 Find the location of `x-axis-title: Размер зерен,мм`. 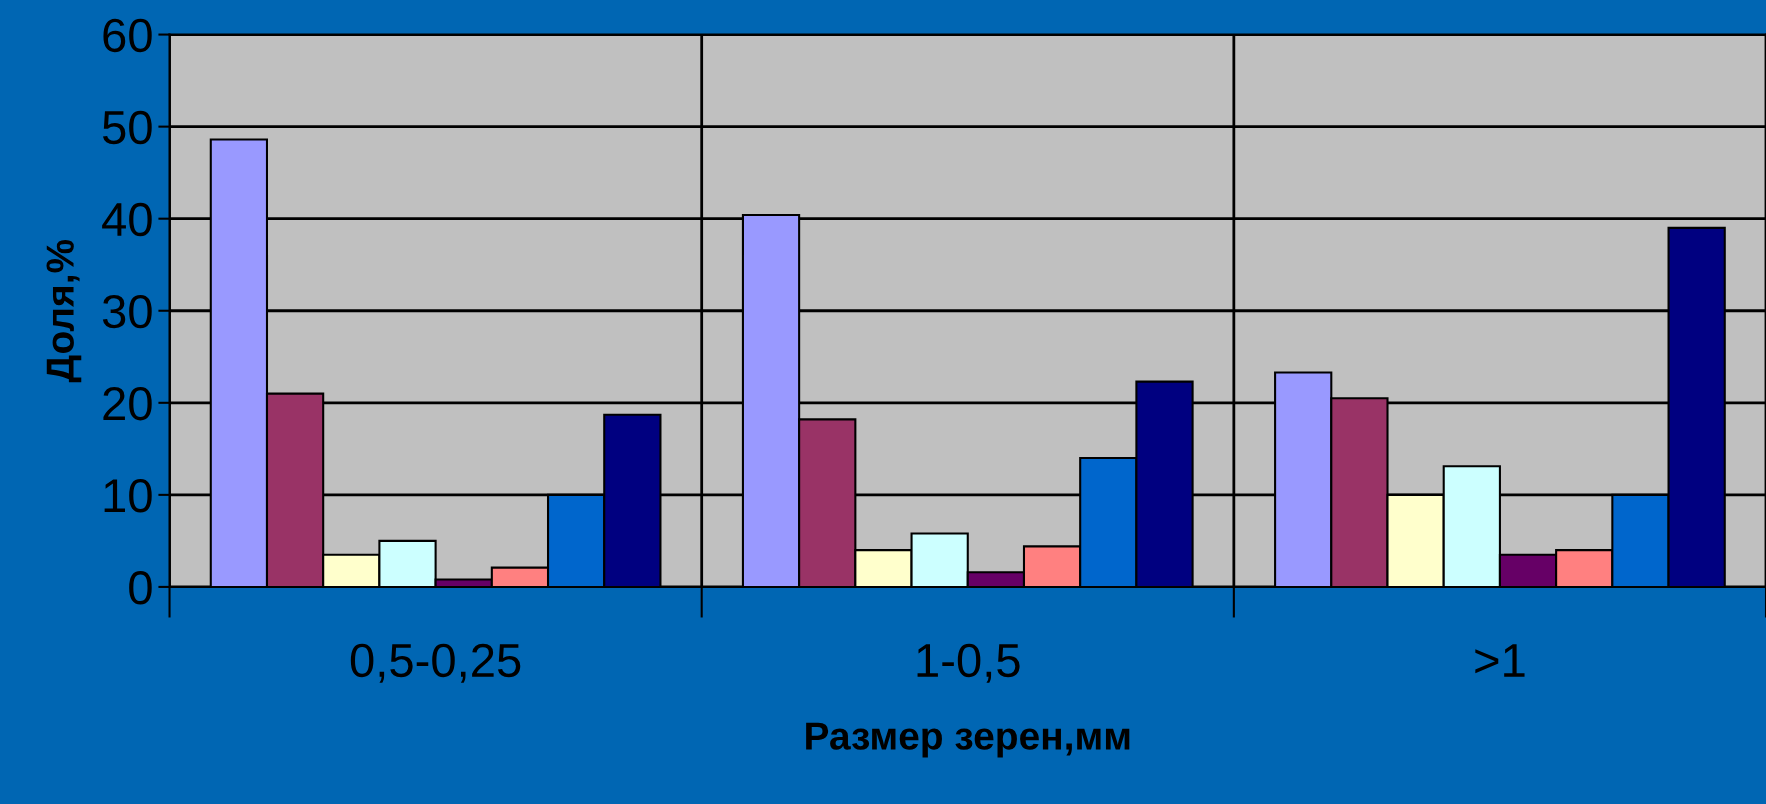

x-axis-title: Размер зерен,мм is located at coordinates (968, 740).